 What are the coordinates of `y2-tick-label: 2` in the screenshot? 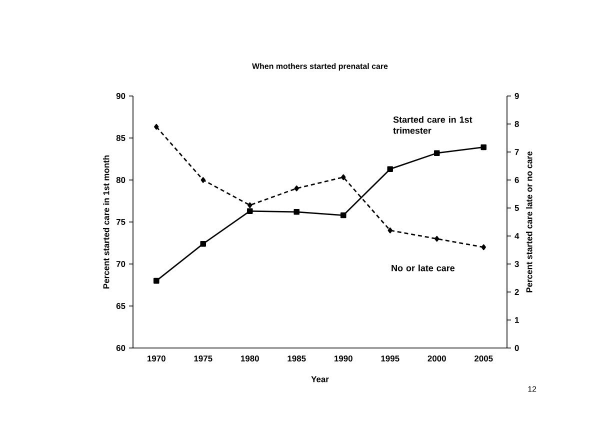 It's located at (516, 292).